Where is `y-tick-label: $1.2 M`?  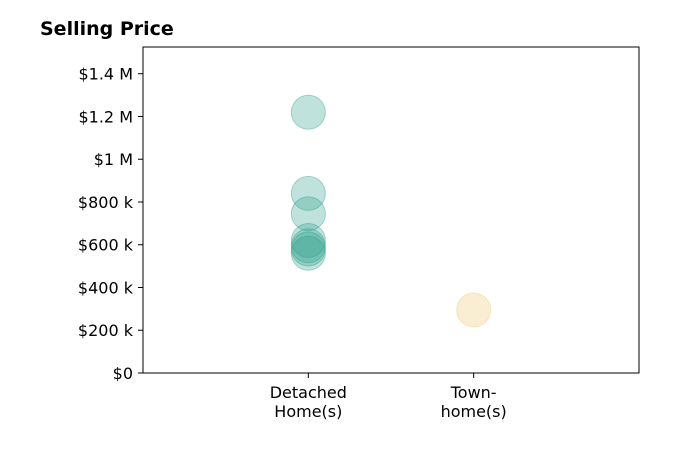 y-tick-label: $1.2 M is located at coordinates (105, 116).